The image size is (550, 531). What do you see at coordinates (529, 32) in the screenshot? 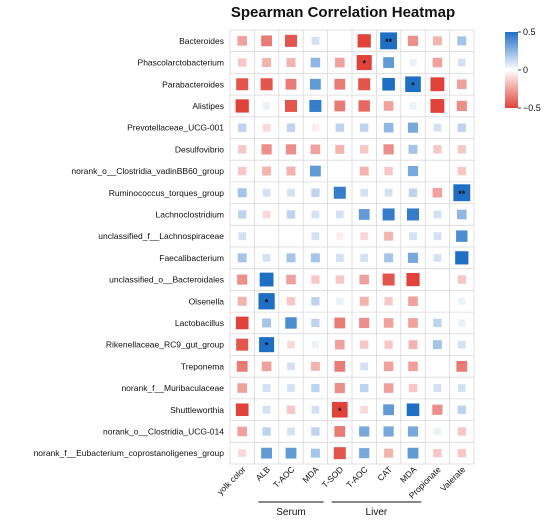
I see `colorbar-tick-label: 0.5` at bounding box center [529, 32].